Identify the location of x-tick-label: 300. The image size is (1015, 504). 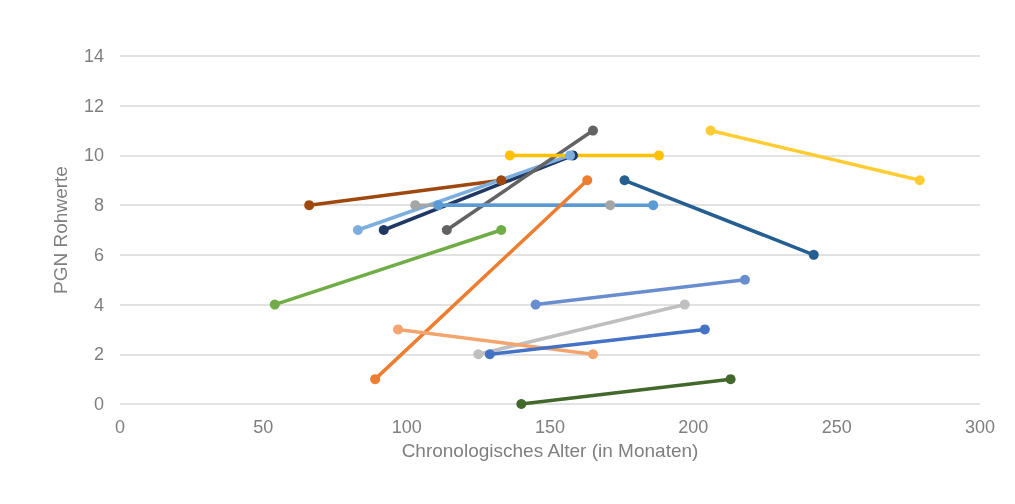
(980, 427).